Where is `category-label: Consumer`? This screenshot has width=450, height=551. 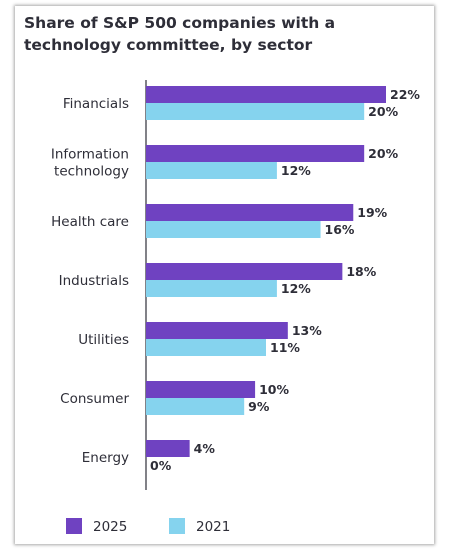
category-label: Consumer is located at coordinates (94, 399).